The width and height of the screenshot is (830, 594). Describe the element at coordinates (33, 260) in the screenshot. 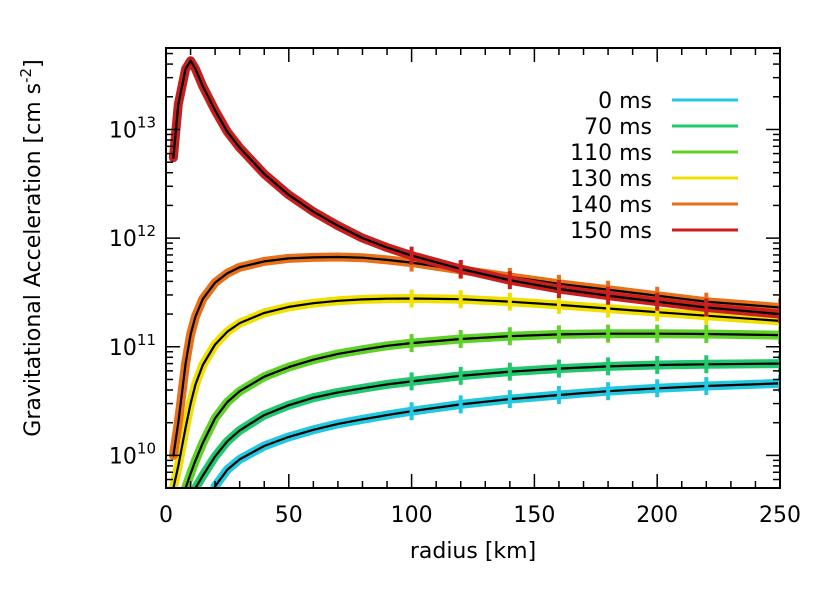

I see `y-axis-title-main: Gravitational Acceleration [cm s` at that location.